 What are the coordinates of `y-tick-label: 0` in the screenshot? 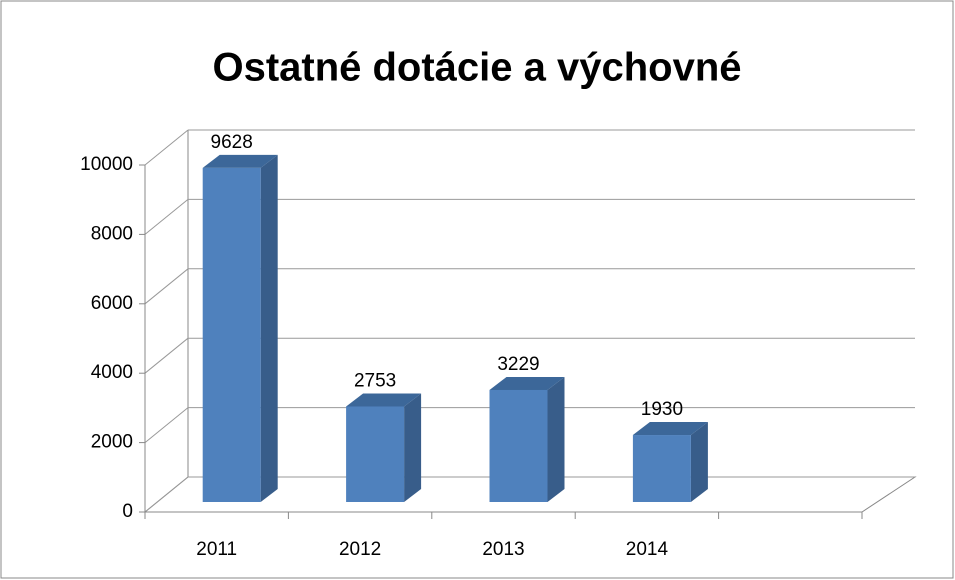 It's located at (127, 511).